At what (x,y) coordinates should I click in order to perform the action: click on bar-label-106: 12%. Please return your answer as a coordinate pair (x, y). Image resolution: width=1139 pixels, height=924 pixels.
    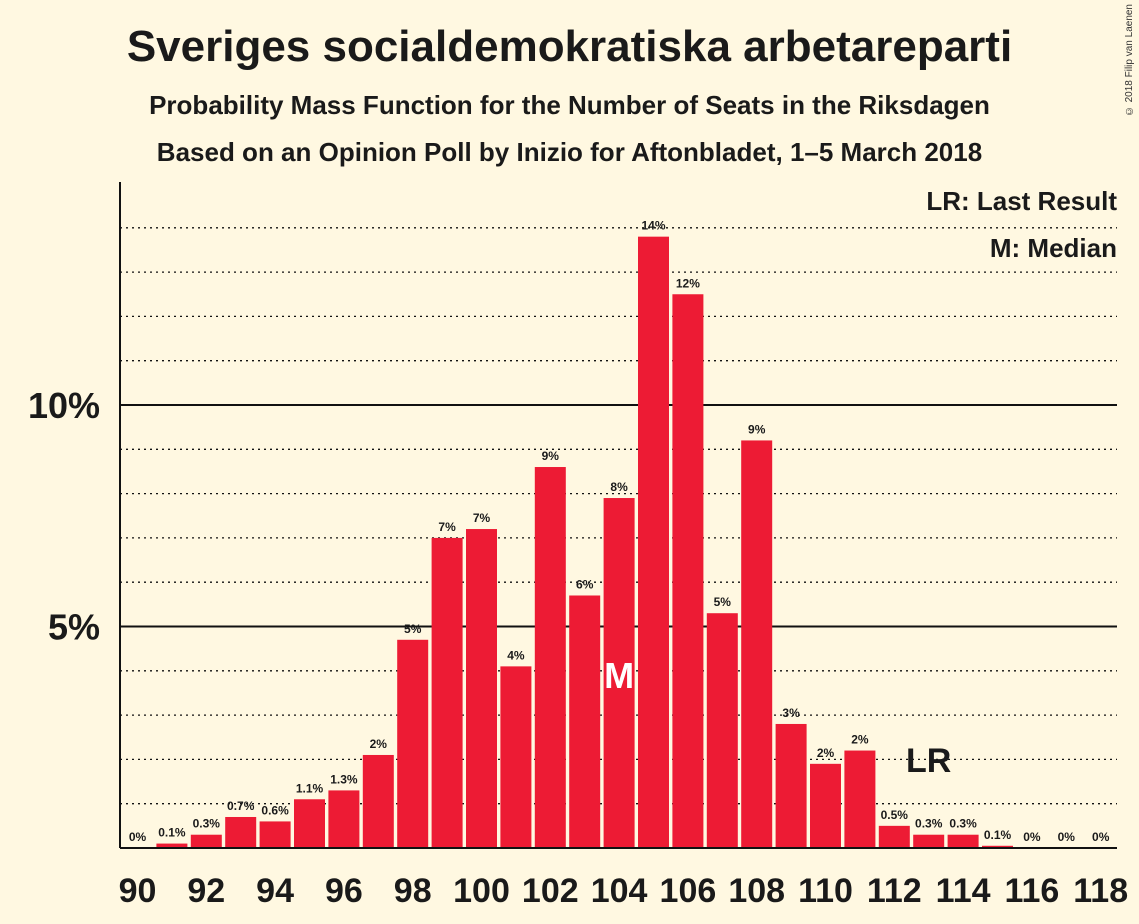
    Looking at the image, I should click on (688, 283).